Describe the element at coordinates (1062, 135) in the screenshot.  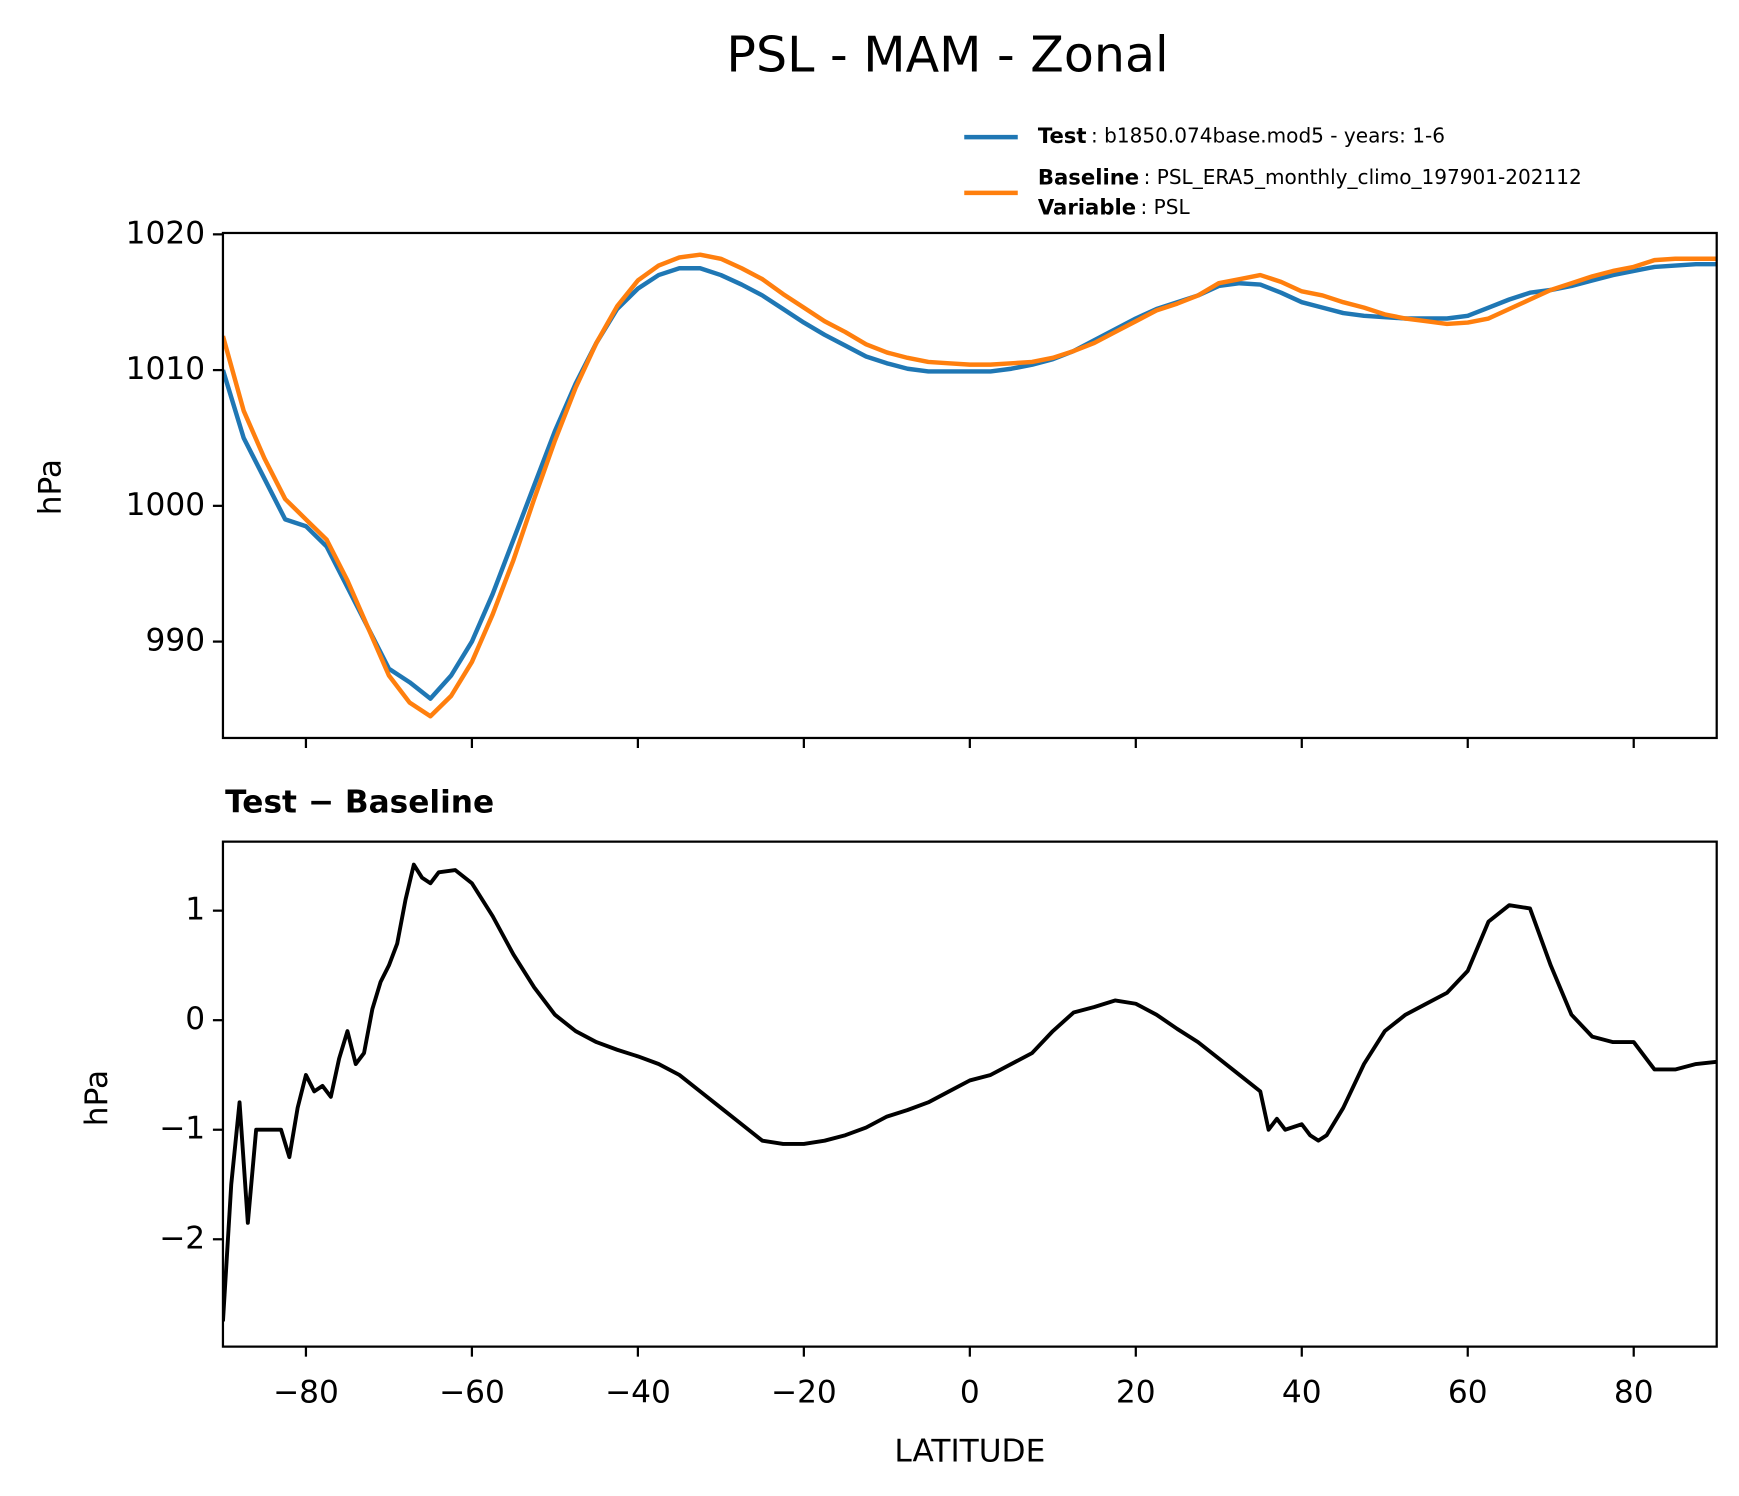
I see `legend-label: Test` at that location.